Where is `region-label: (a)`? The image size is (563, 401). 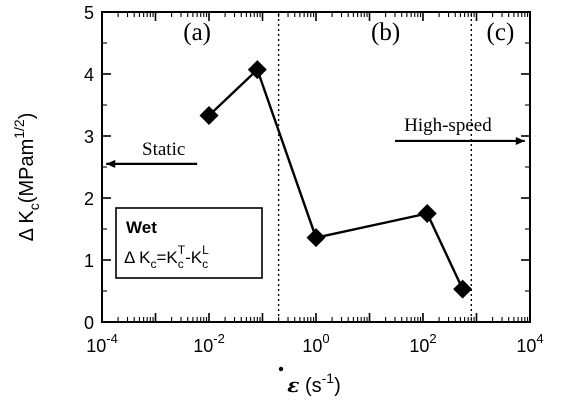
region-label: (a) is located at coordinates (197, 32).